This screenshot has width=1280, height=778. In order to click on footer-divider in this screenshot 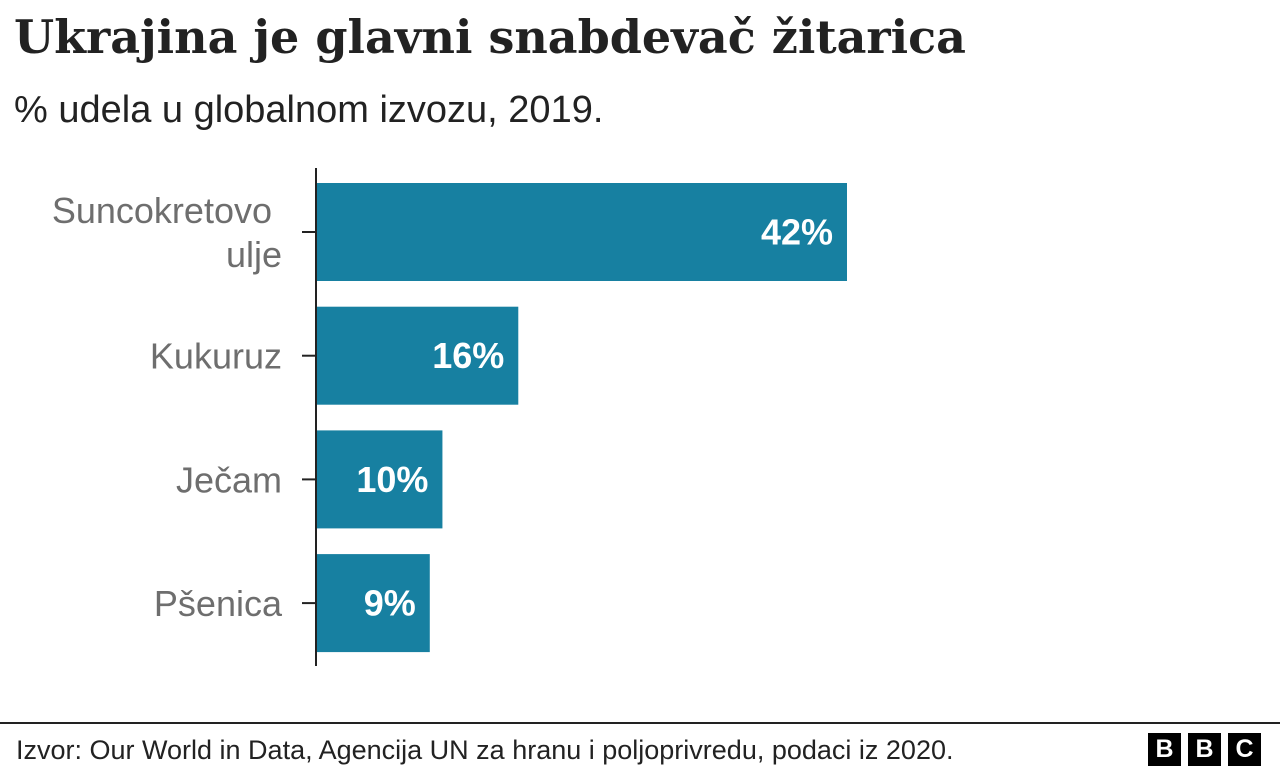, I will do `click(640, 723)`.